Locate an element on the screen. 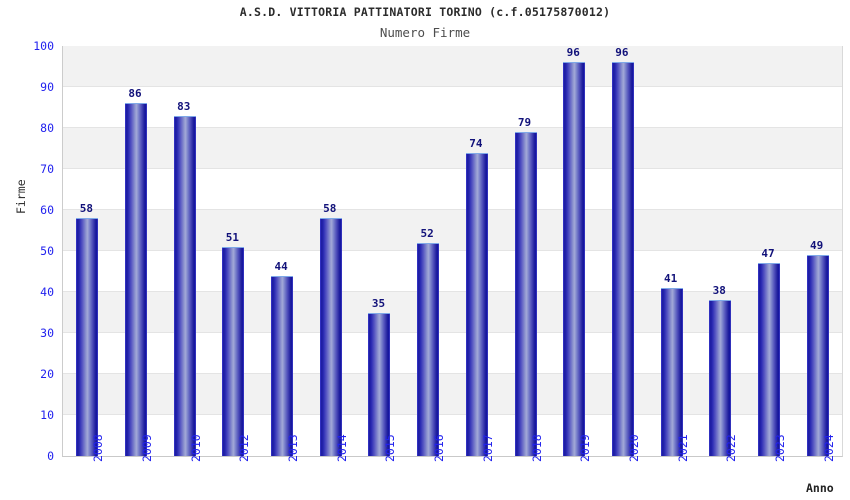 This screenshot has width=850, height=500. x-tick-label: 2012 is located at coordinates (244, 448).